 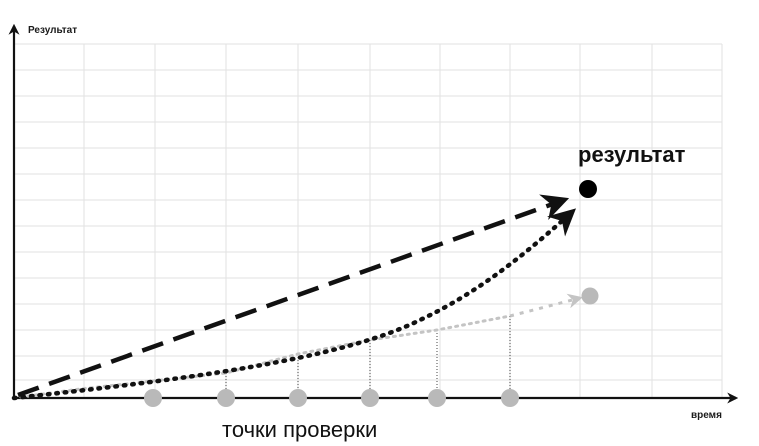 I want to click on result-point, so click(x=588, y=189).